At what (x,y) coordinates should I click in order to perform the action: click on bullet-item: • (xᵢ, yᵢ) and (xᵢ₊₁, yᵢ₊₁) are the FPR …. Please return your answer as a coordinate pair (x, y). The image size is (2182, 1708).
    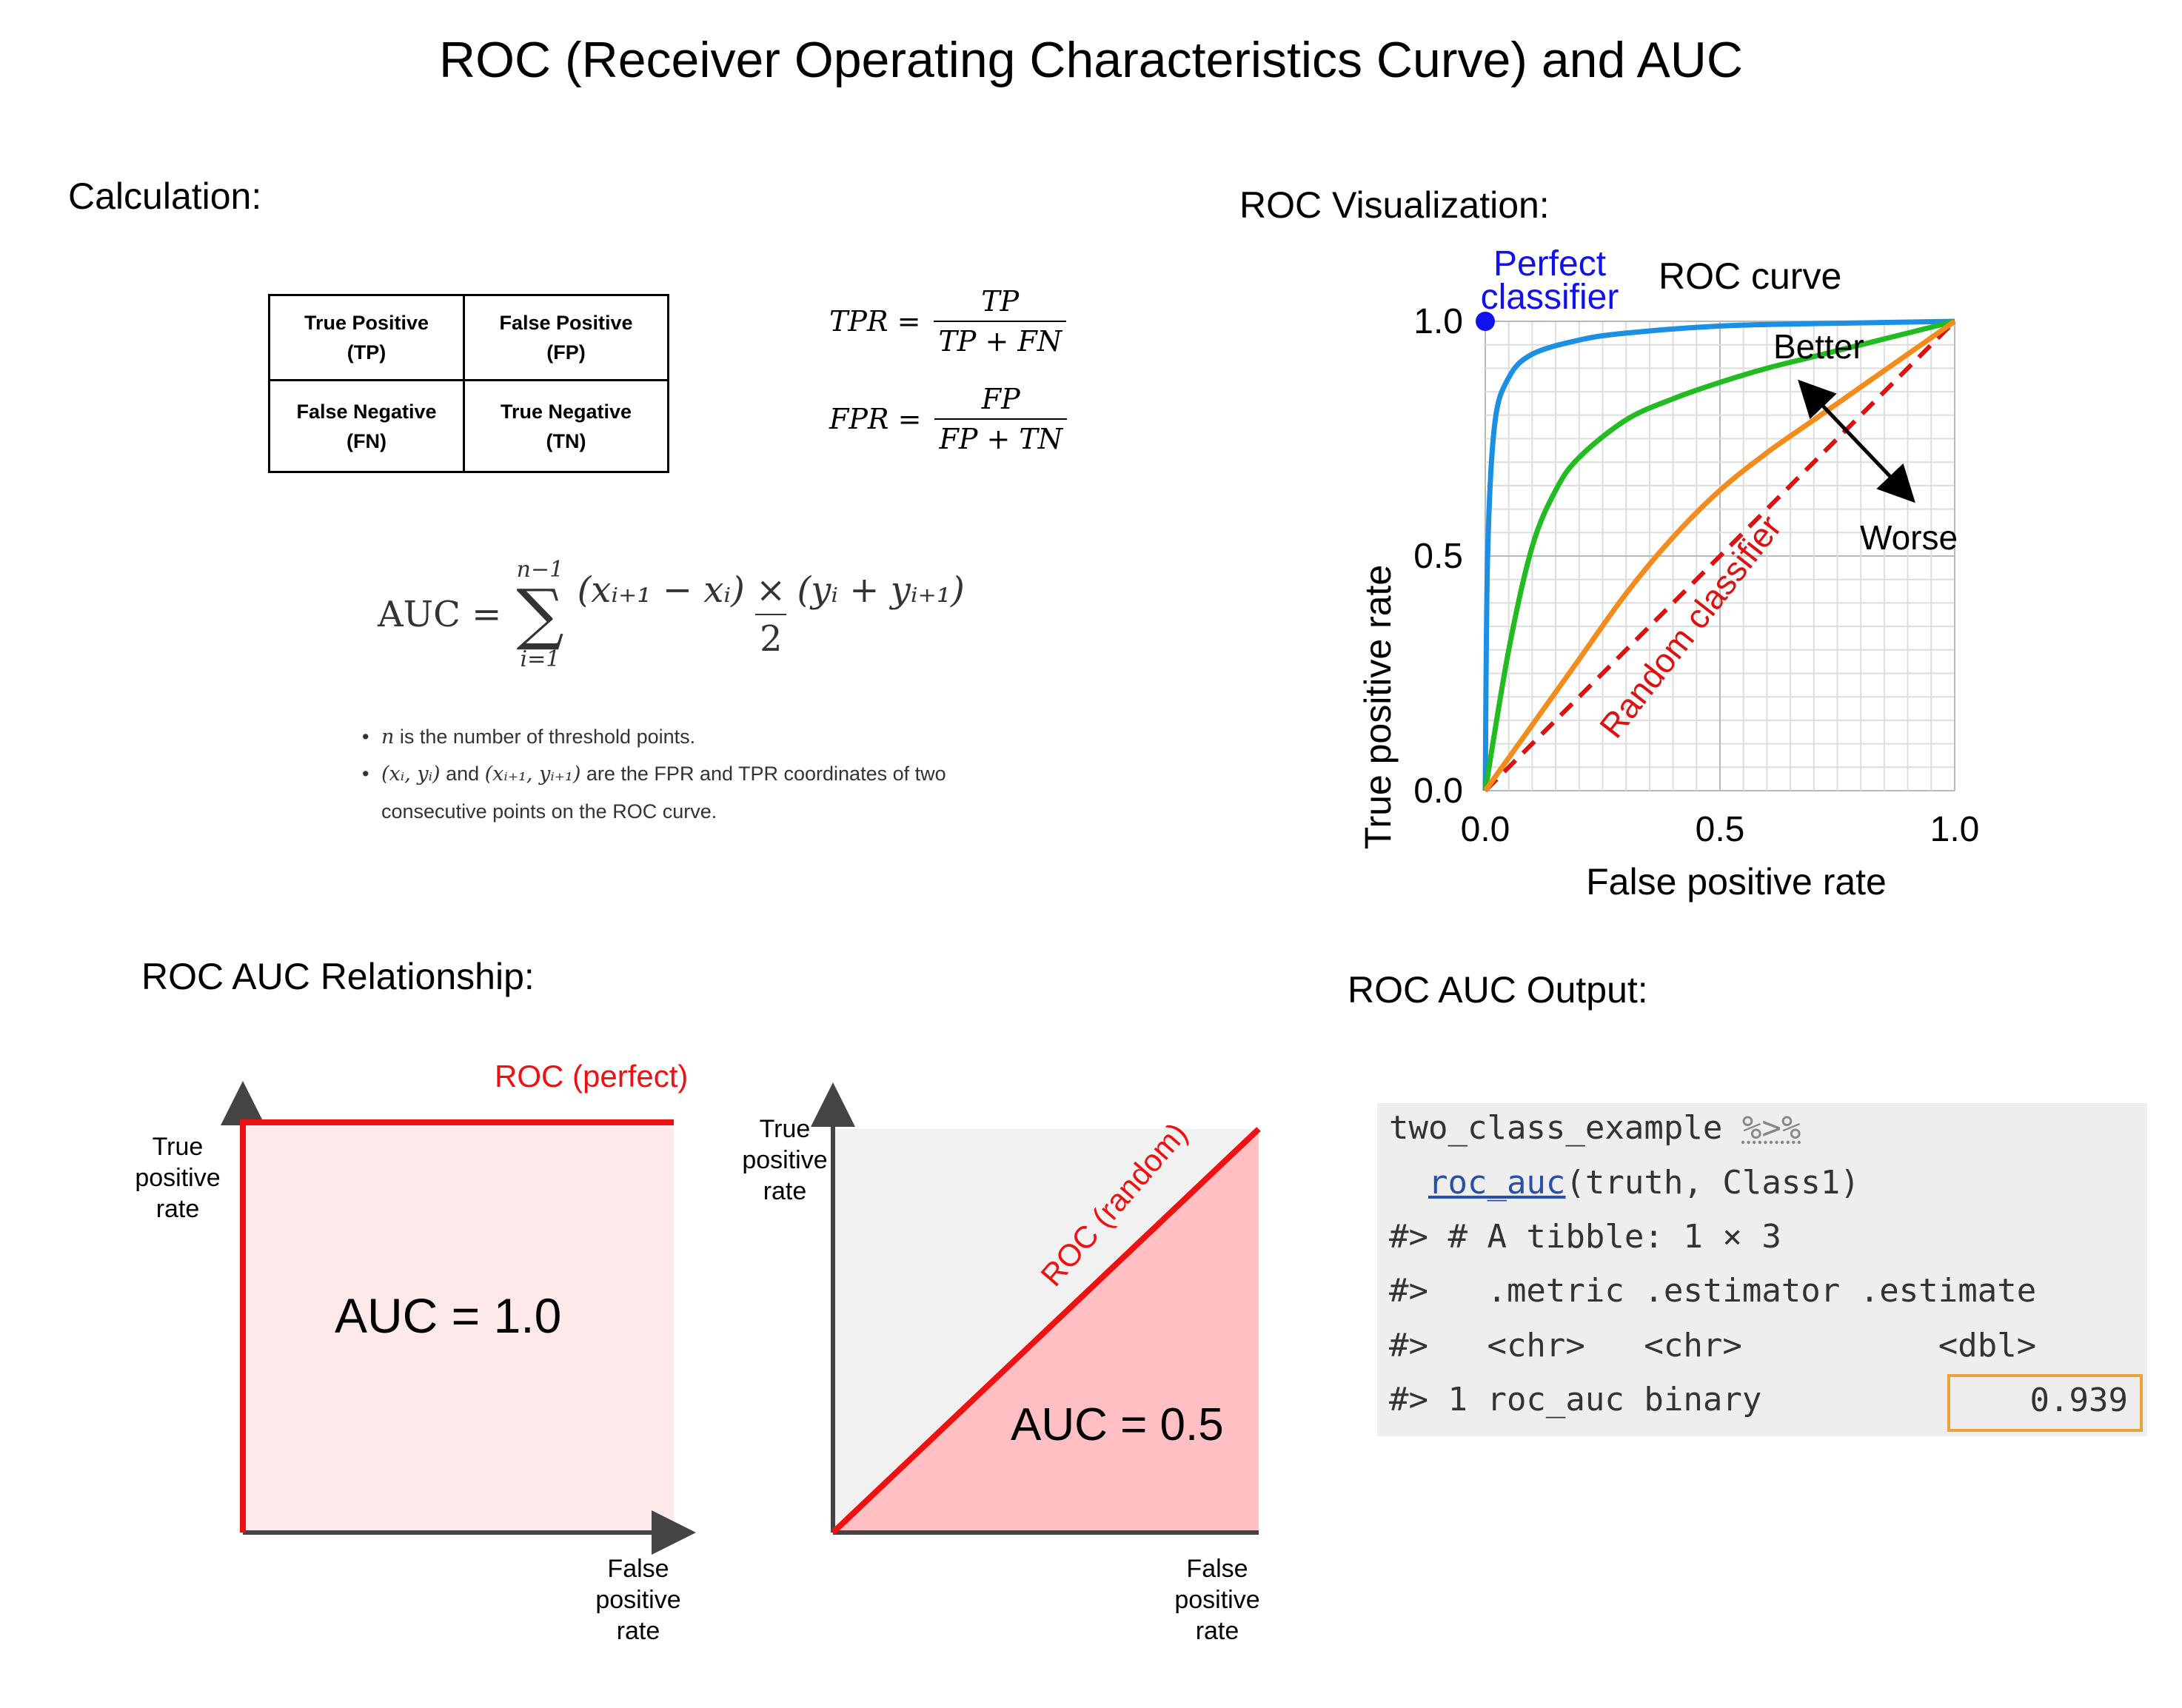
    Looking at the image, I should click on (705, 792).